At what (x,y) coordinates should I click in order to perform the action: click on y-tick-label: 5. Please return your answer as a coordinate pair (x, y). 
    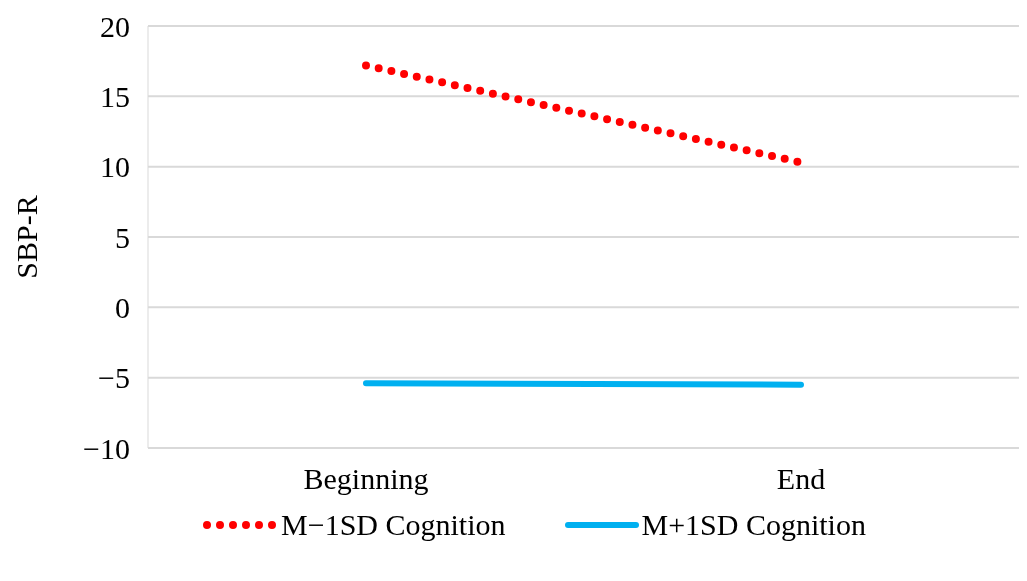
    Looking at the image, I should click on (122, 237).